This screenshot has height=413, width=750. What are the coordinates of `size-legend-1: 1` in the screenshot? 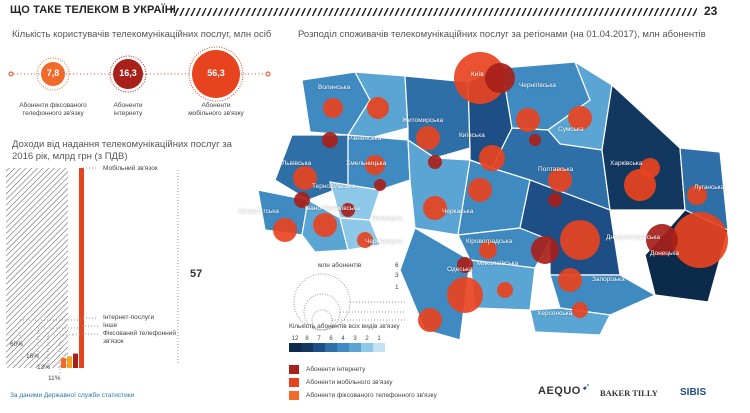 It's located at (397, 287).